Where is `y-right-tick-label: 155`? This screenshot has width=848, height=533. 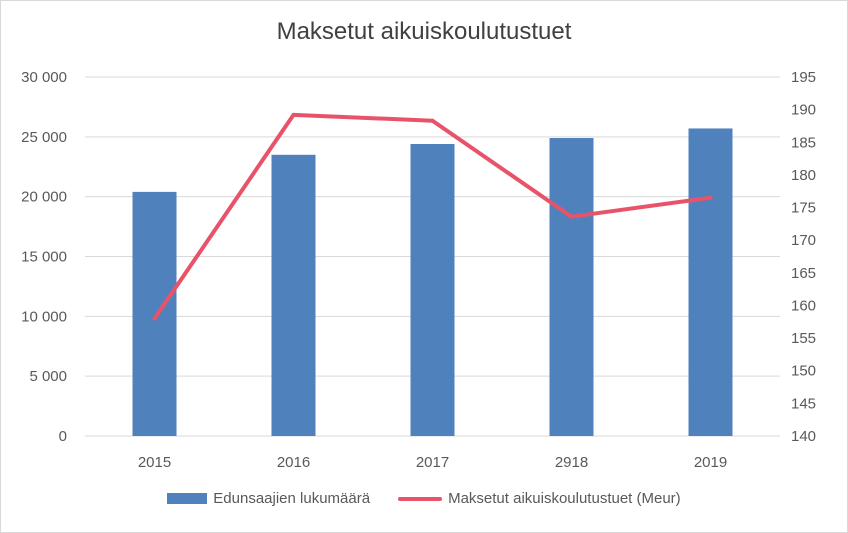
y-right-tick-label: 155 is located at coordinates (803, 338).